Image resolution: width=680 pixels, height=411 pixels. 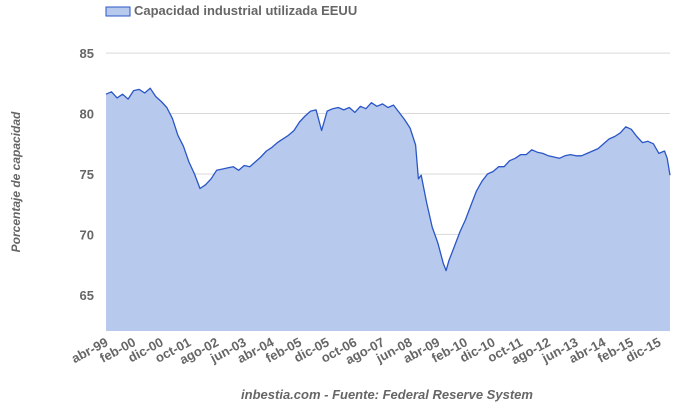 I want to click on legend: Capacidad industrial utilizada EEUU, so click(x=231, y=10).